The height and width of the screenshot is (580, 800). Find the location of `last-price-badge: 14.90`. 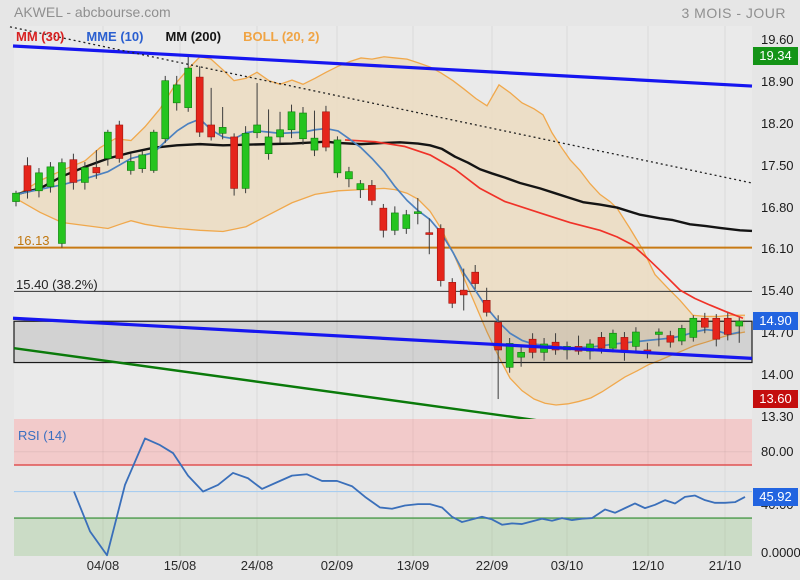

last-price-badge: 14.90 is located at coordinates (775, 321).